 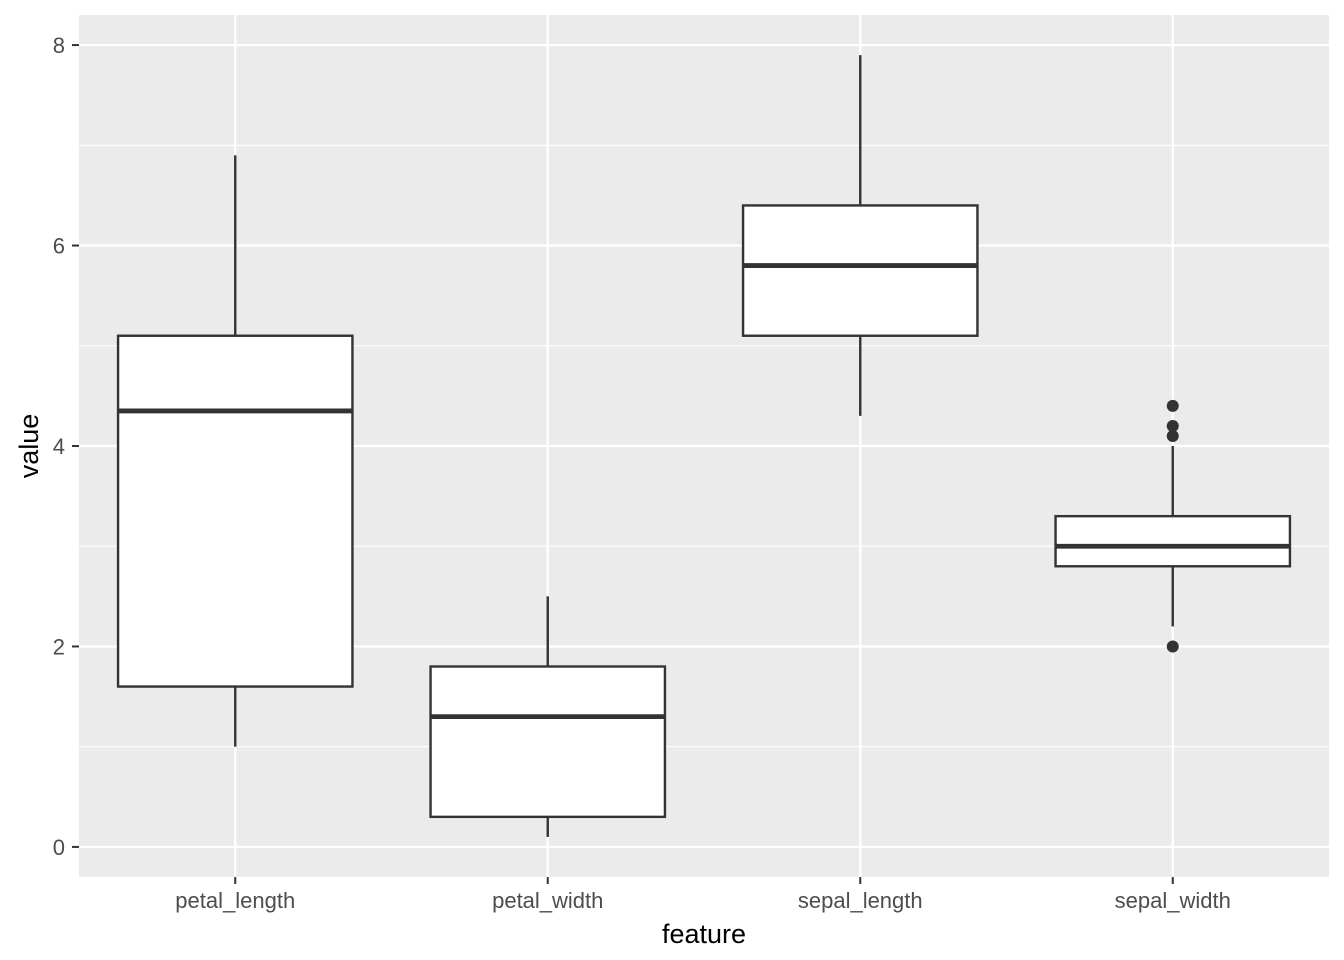 I want to click on y-tick-label: 0, so click(x=59, y=847).